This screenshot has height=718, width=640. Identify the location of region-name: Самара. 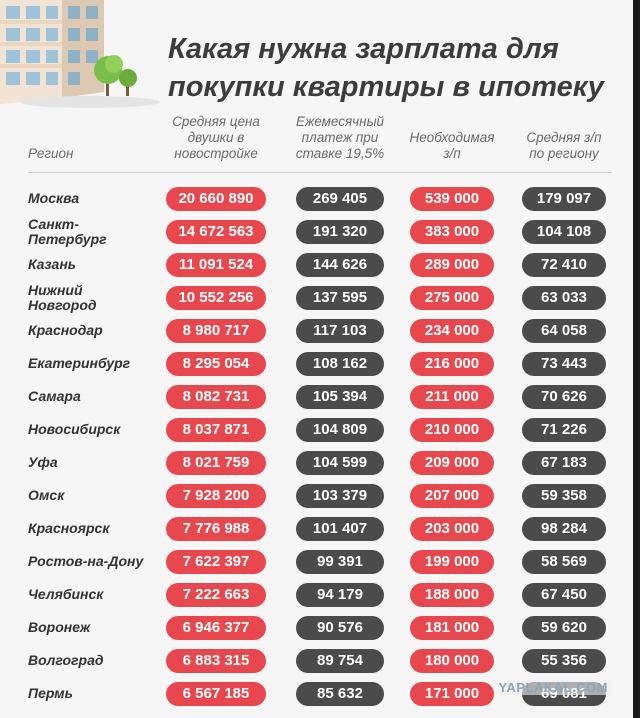
(98, 396).